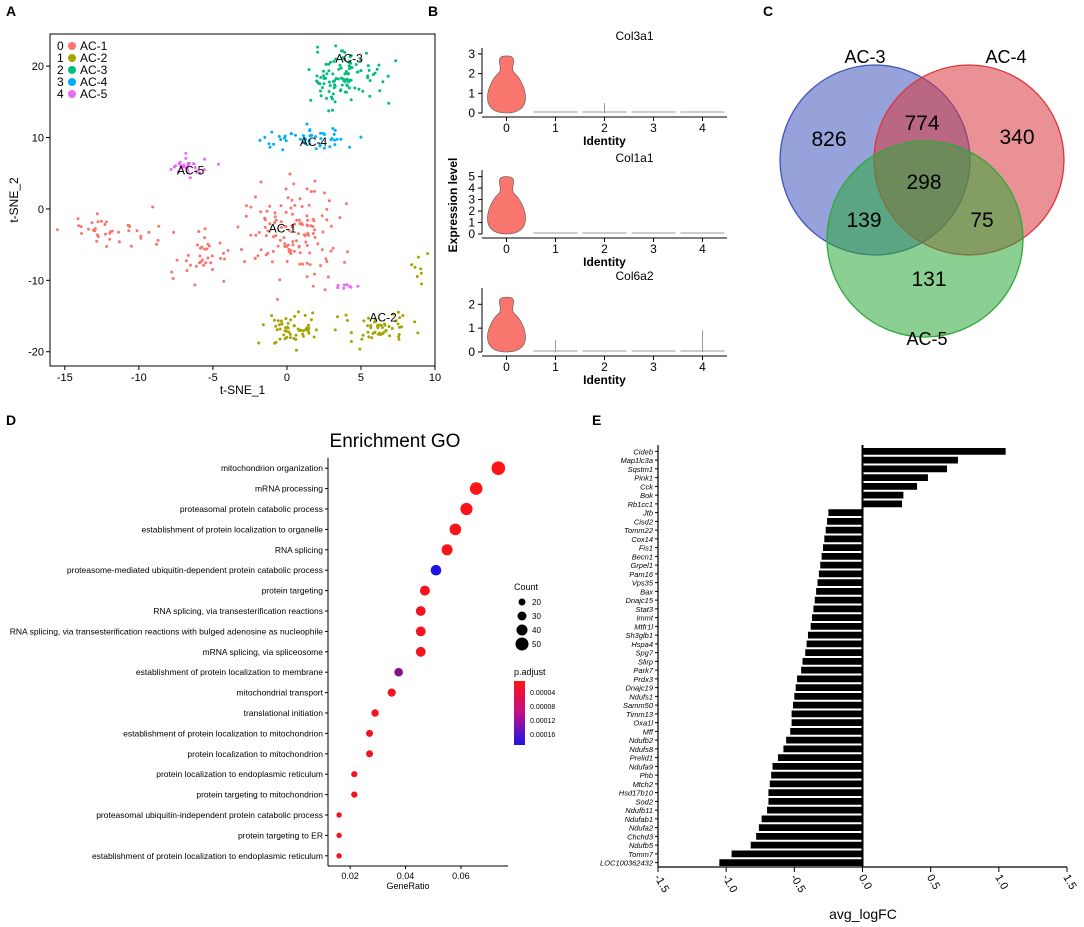  What do you see at coordinates (639, 819) in the screenshot?
I see `logfc-gene-label: Ndufab1` at bounding box center [639, 819].